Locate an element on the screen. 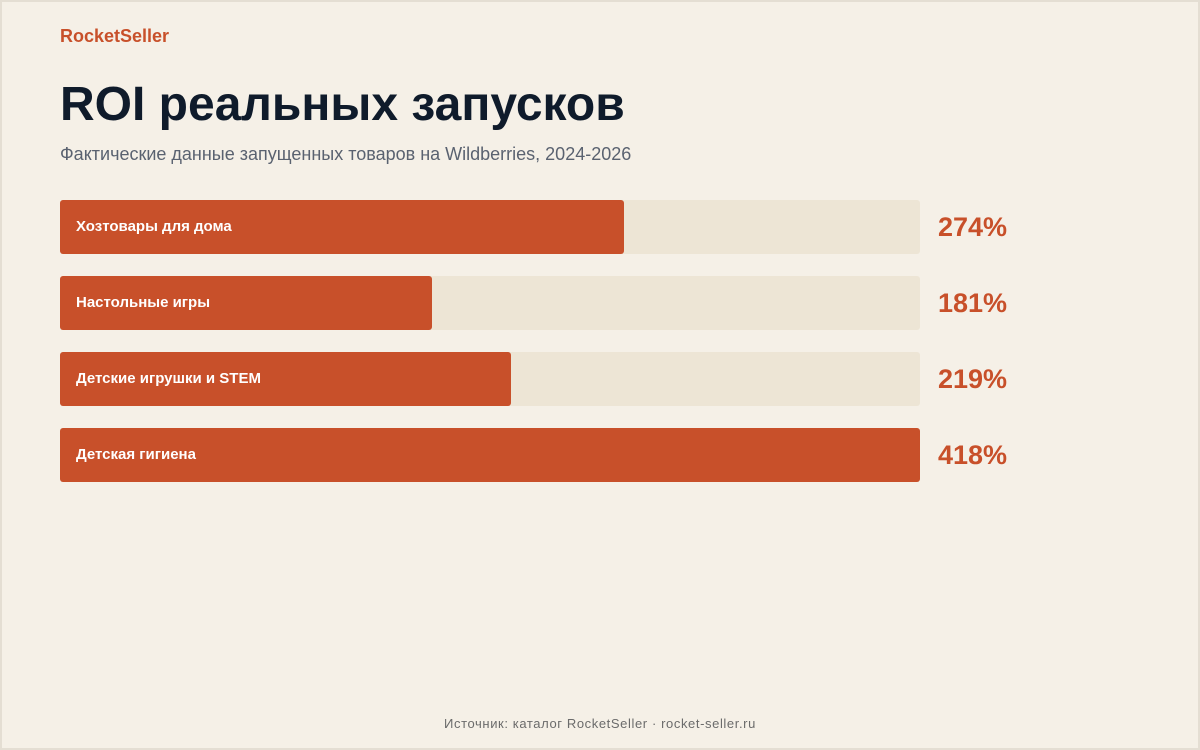 The height and width of the screenshot is (750, 1200). bar-row: Настольные игры 181% is located at coordinates (560, 303).